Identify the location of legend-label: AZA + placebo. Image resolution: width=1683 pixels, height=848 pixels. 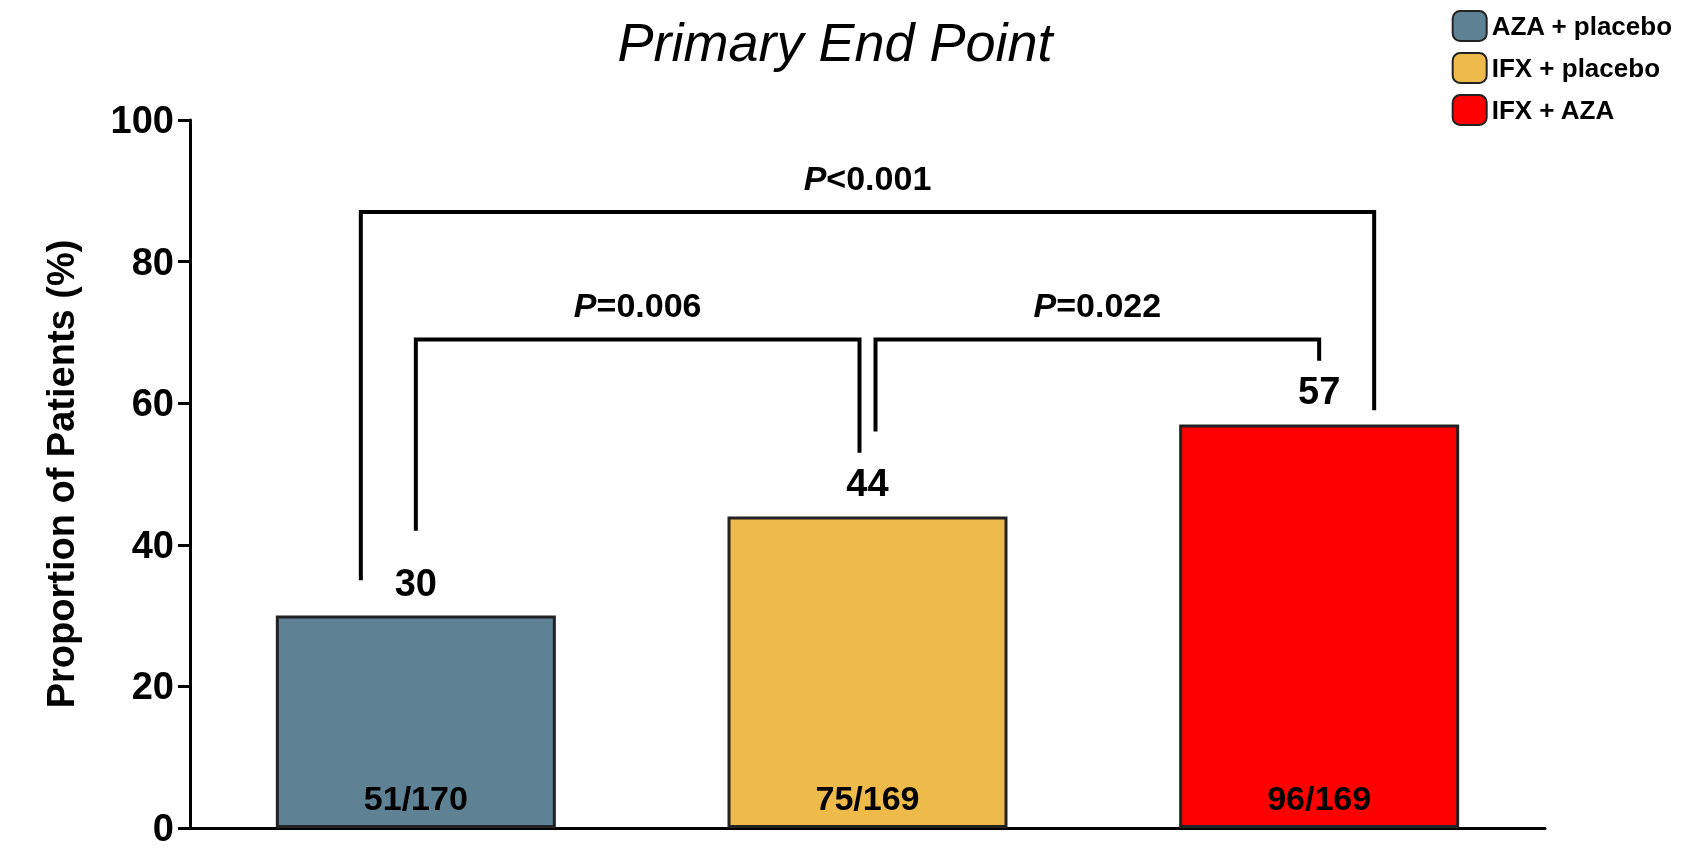
(1582, 26).